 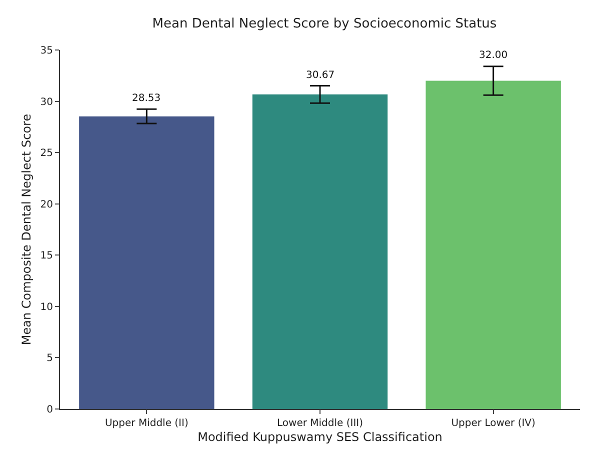 I want to click on y-tick-label: 0, so click(x=49, y=410).